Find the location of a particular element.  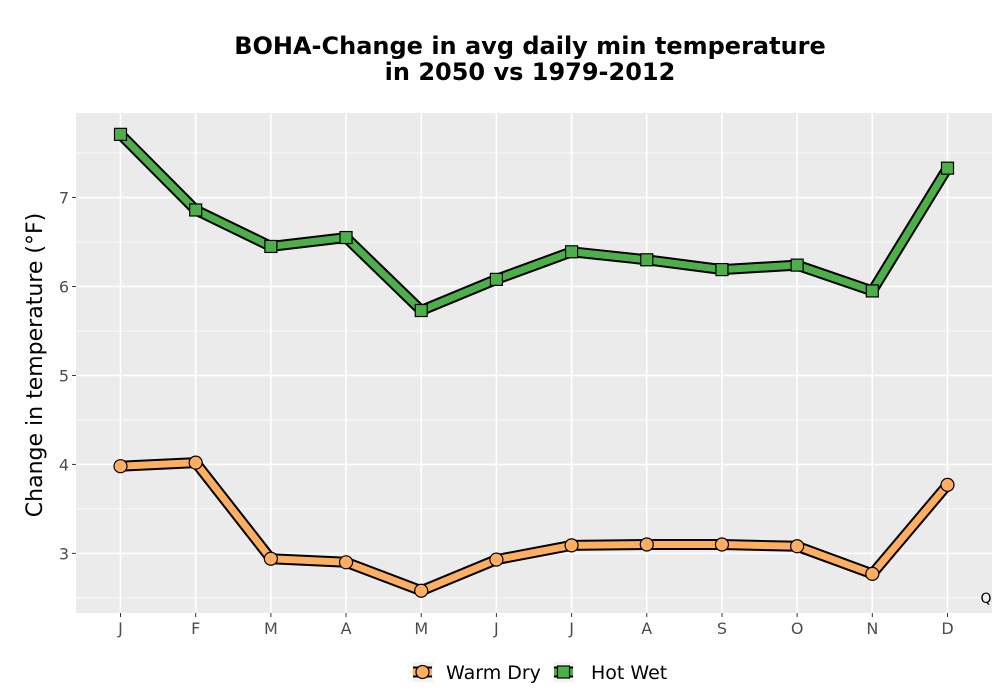

y-tick-label: 4 is located at coordinates (64, 464).